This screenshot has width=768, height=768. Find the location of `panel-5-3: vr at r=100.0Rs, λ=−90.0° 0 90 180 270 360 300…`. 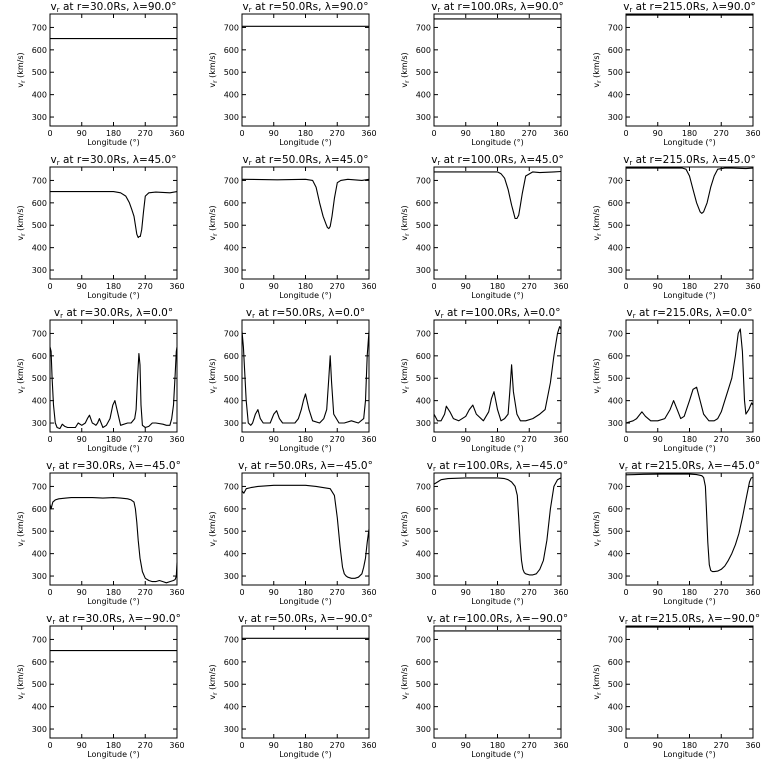

panel-5-3: vr at r=100.0Rs, λ=−90.0° 0 90 180 270 360 300… is located at coordinates (484, 686).